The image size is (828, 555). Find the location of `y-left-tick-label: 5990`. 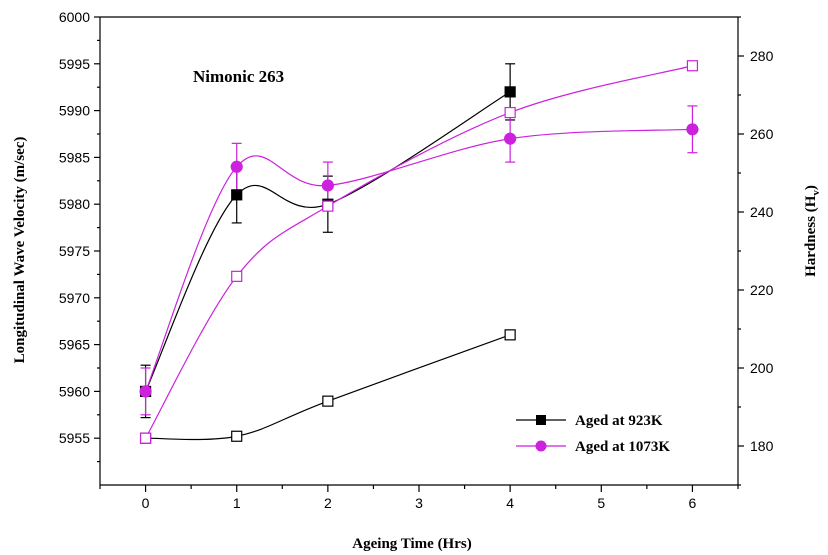

y-left-tick-label: 5990 is located at coordinates (74, 111).